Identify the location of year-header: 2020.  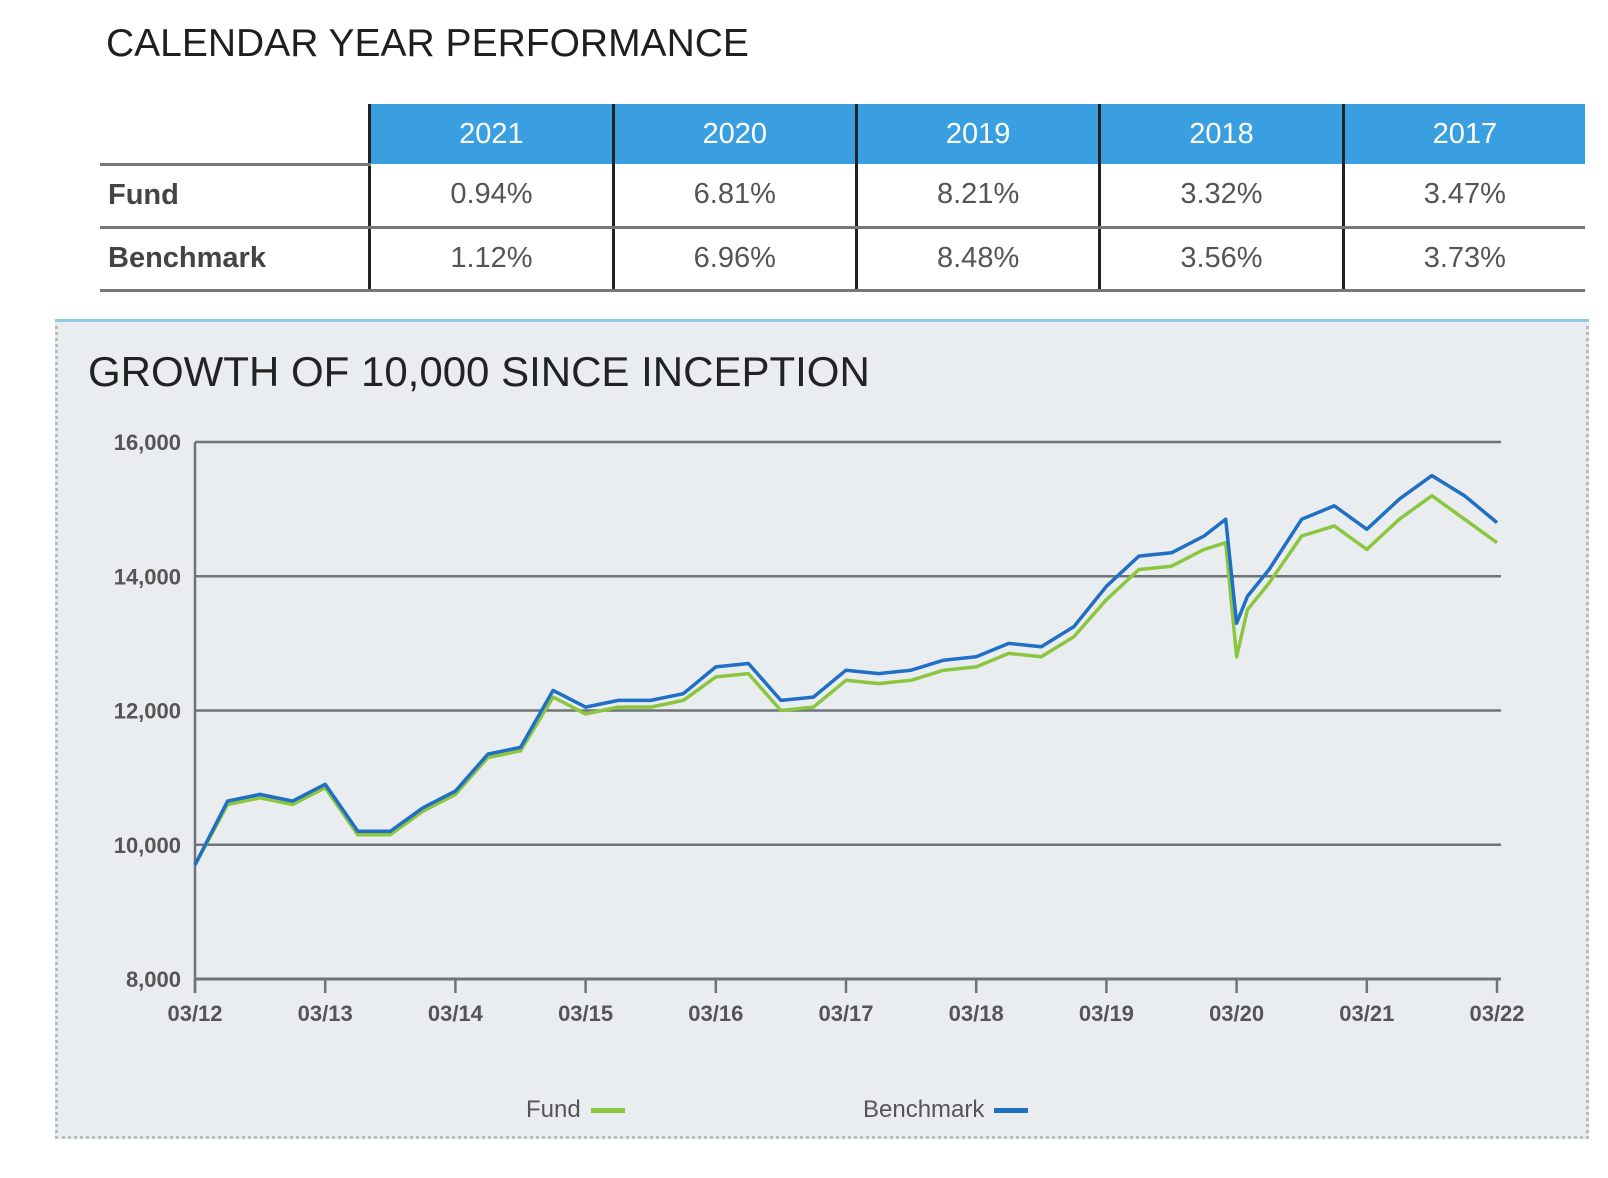
(734, 134).